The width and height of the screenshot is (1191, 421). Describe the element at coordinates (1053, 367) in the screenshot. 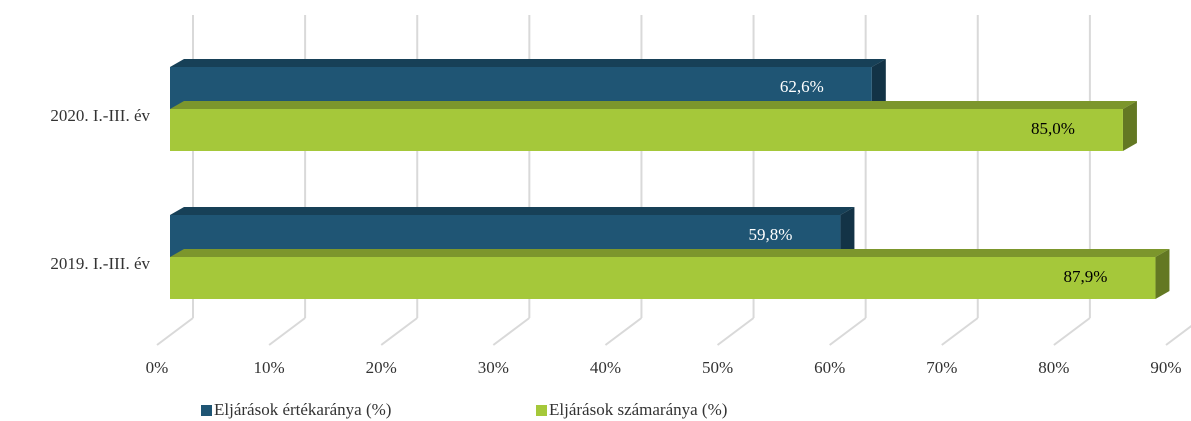

I see `x-tick-label: 80%` at that location.